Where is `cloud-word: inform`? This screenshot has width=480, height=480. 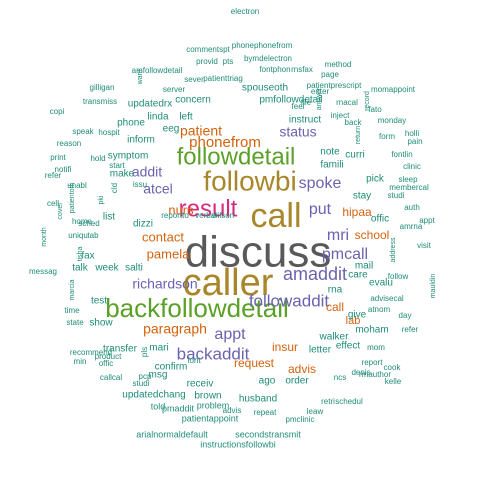 cloud-word: inform is located at coordinates (141, 140).